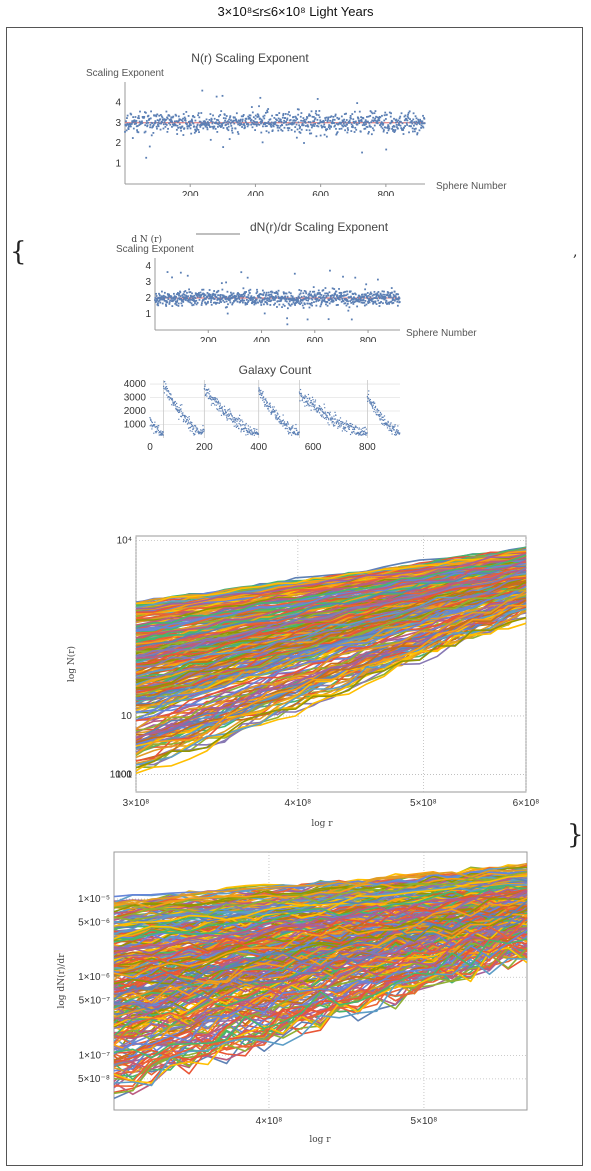 Image resolution: width=591 pixels, height=1171 pixels. Describe the element at coordinates (123, 774) in the screenshot. I see `y-tick-label: 100` at that location.